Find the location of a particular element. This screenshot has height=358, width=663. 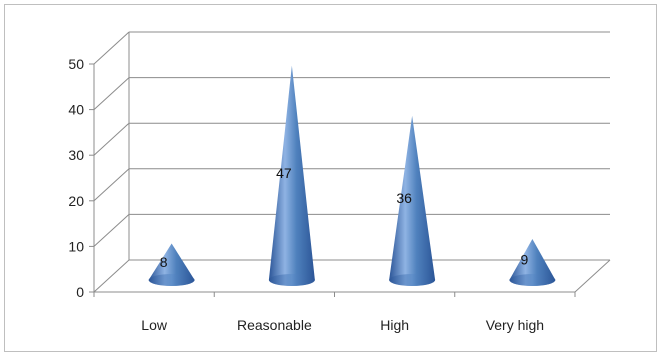

cone-reasonable is located at coordinates (291, 176).